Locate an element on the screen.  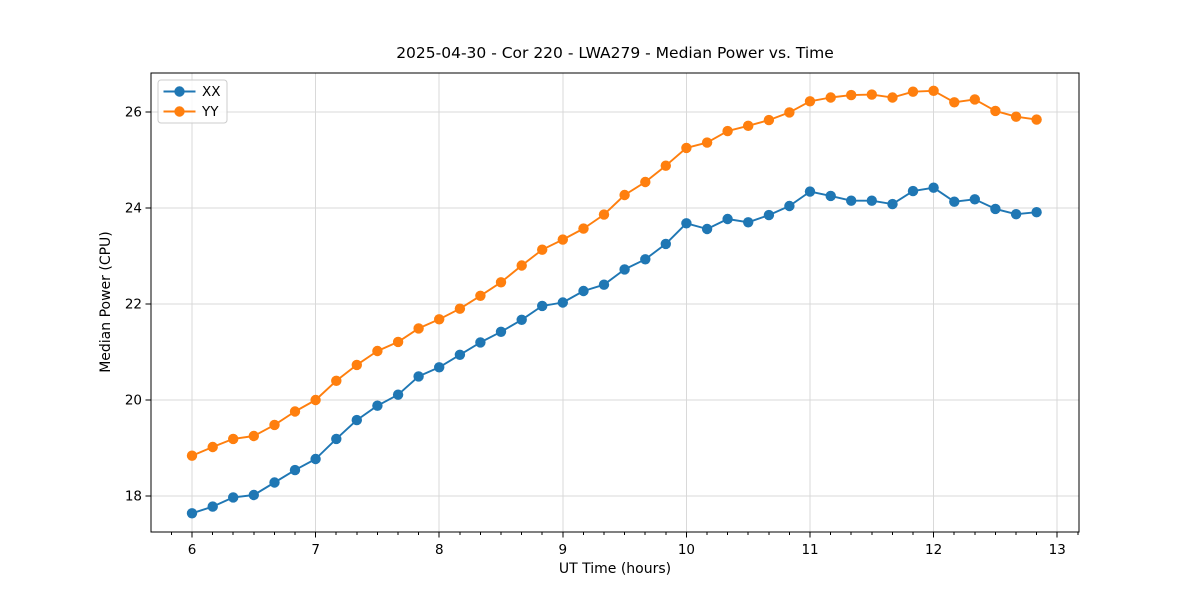
y-axis-label: Median Power (CPU) is located at coordinates (106, 302).